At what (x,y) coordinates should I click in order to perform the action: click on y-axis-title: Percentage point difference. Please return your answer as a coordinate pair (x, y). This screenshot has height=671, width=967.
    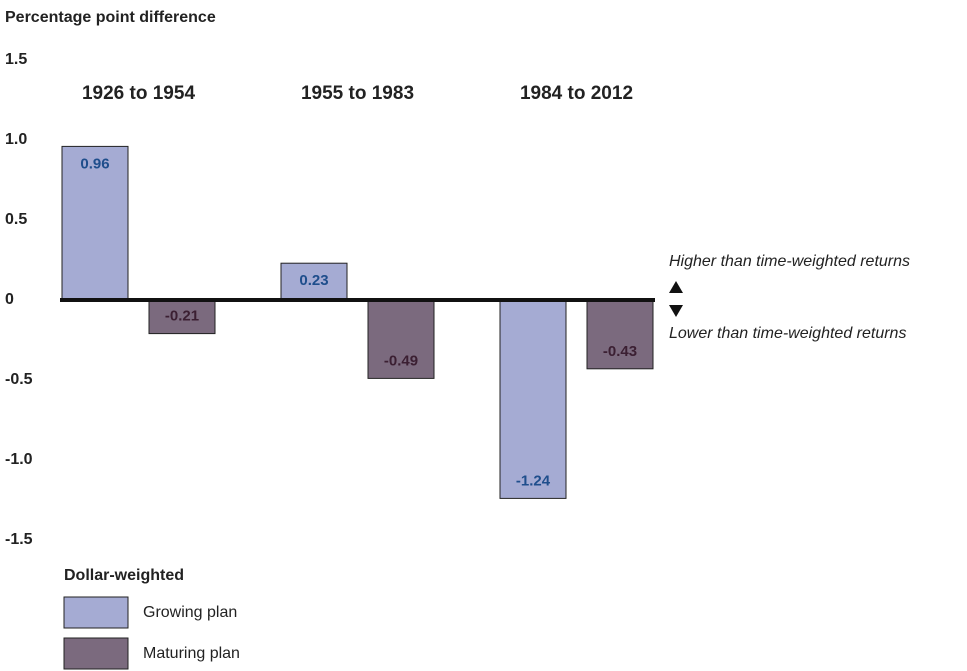
    Looking at the image, I should click on (110, 17).